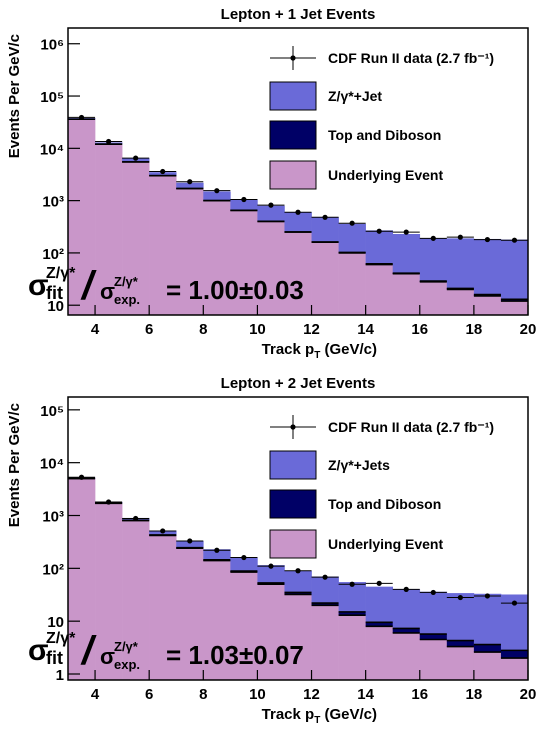 The image size is (548, 730). I want to click on y-axis-label: Events Per GeV/c, so click(14, 96).